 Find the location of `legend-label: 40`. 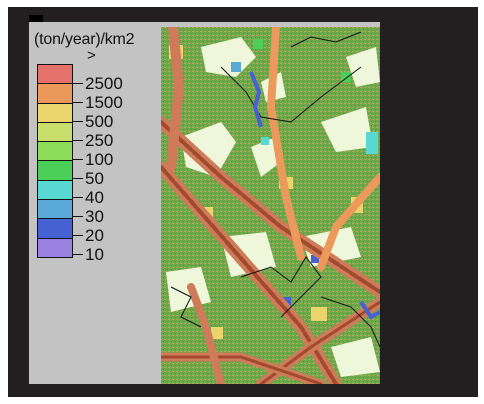

legend-label: 40 is located at coordinates (94, 197).